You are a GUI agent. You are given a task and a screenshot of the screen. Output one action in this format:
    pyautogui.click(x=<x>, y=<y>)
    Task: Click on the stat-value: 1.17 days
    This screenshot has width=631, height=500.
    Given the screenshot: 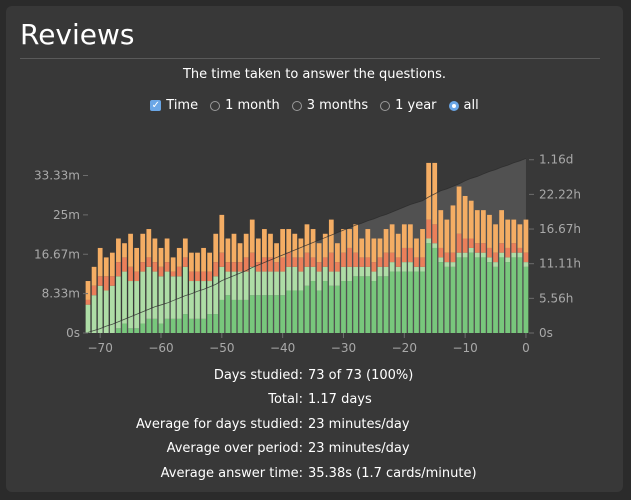 What is the action you would take?
    pyautogui.click(x=340, y=400)
    